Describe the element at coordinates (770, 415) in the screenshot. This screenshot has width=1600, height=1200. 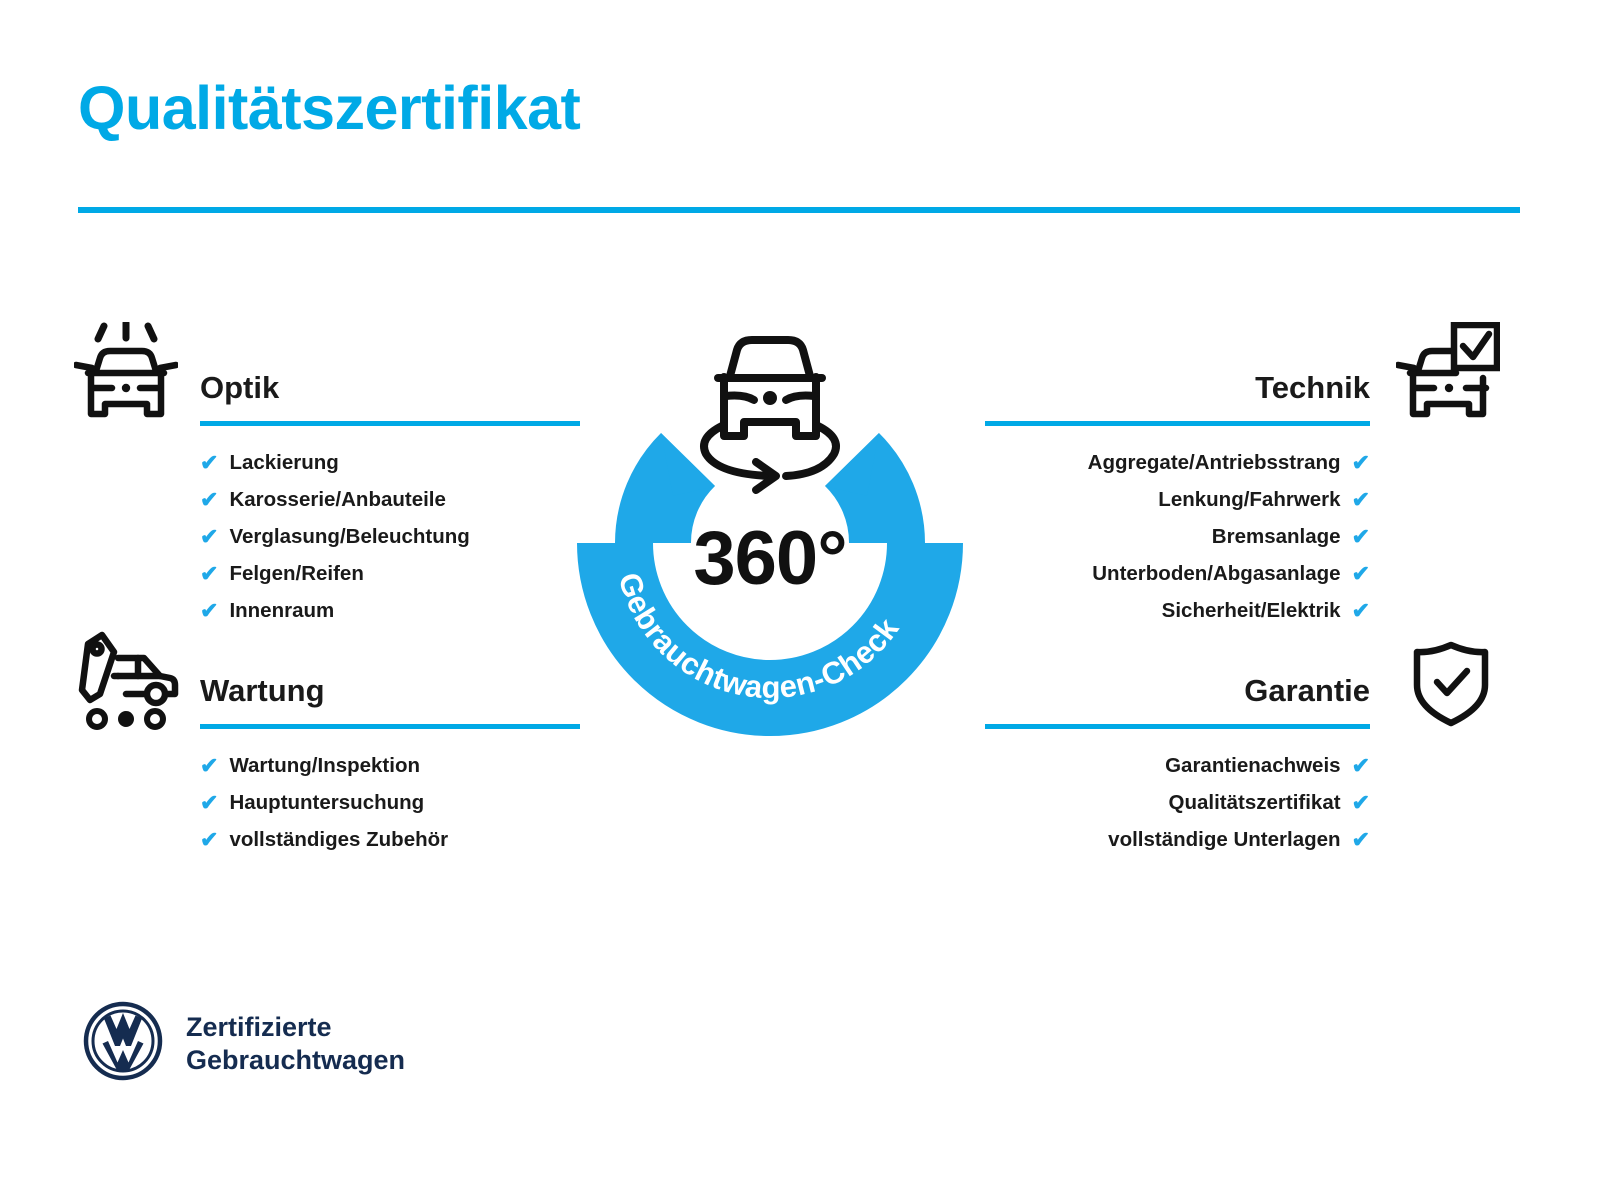
I see `car-rotation-icon` at that location.